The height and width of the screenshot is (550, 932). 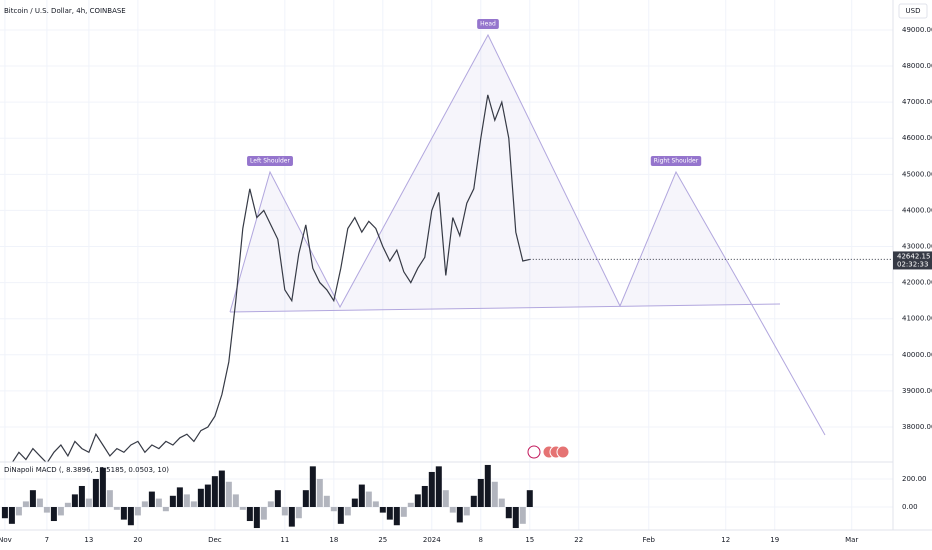 What do you see at coordinates (488, 24) in the screenshot?
I see `annotation: Head` at bounding box center [488, 24].